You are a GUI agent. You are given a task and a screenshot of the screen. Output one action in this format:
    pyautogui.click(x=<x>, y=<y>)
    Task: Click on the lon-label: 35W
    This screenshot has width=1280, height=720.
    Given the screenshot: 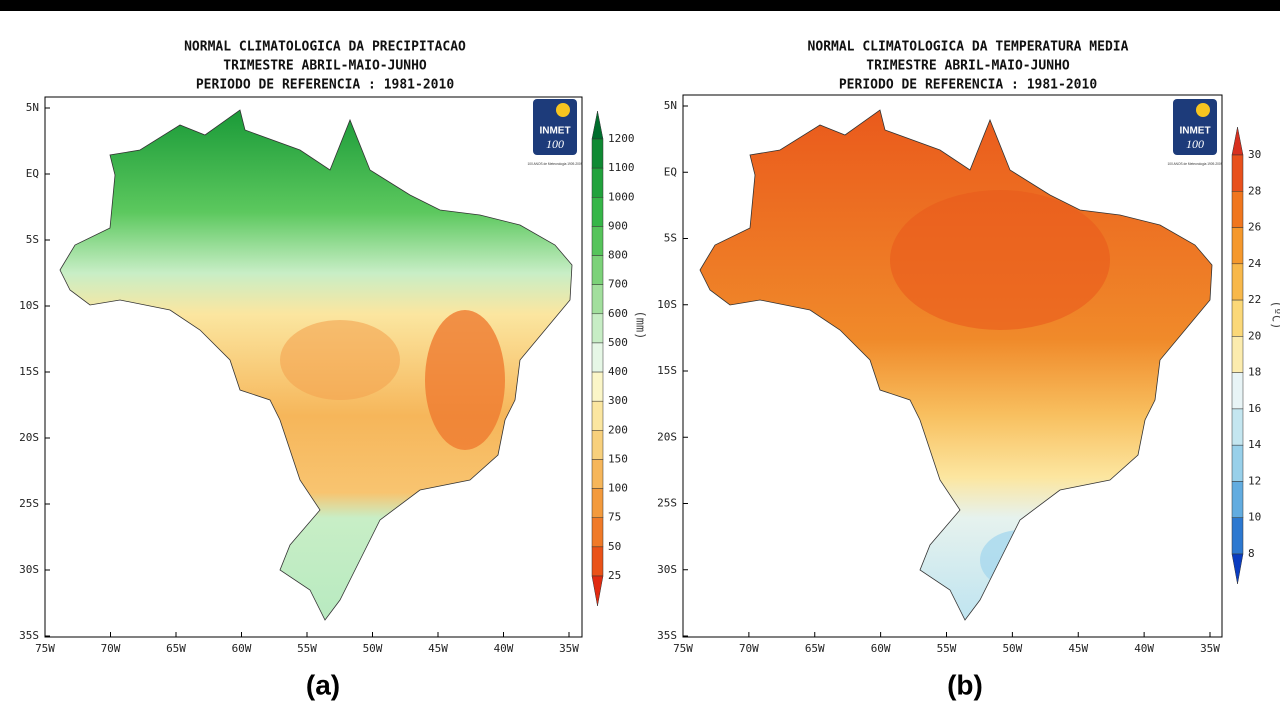 What is the action you would take?
    pyautogui.click(x=569, y=648)
    